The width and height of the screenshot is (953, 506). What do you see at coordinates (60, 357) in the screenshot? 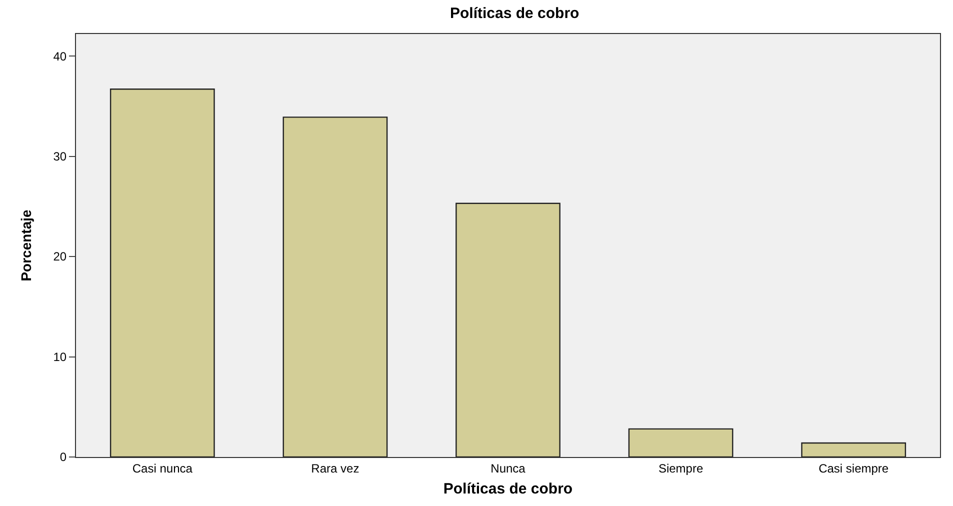
I see `y-tick-label: 10` at bounding box center [60, 357].